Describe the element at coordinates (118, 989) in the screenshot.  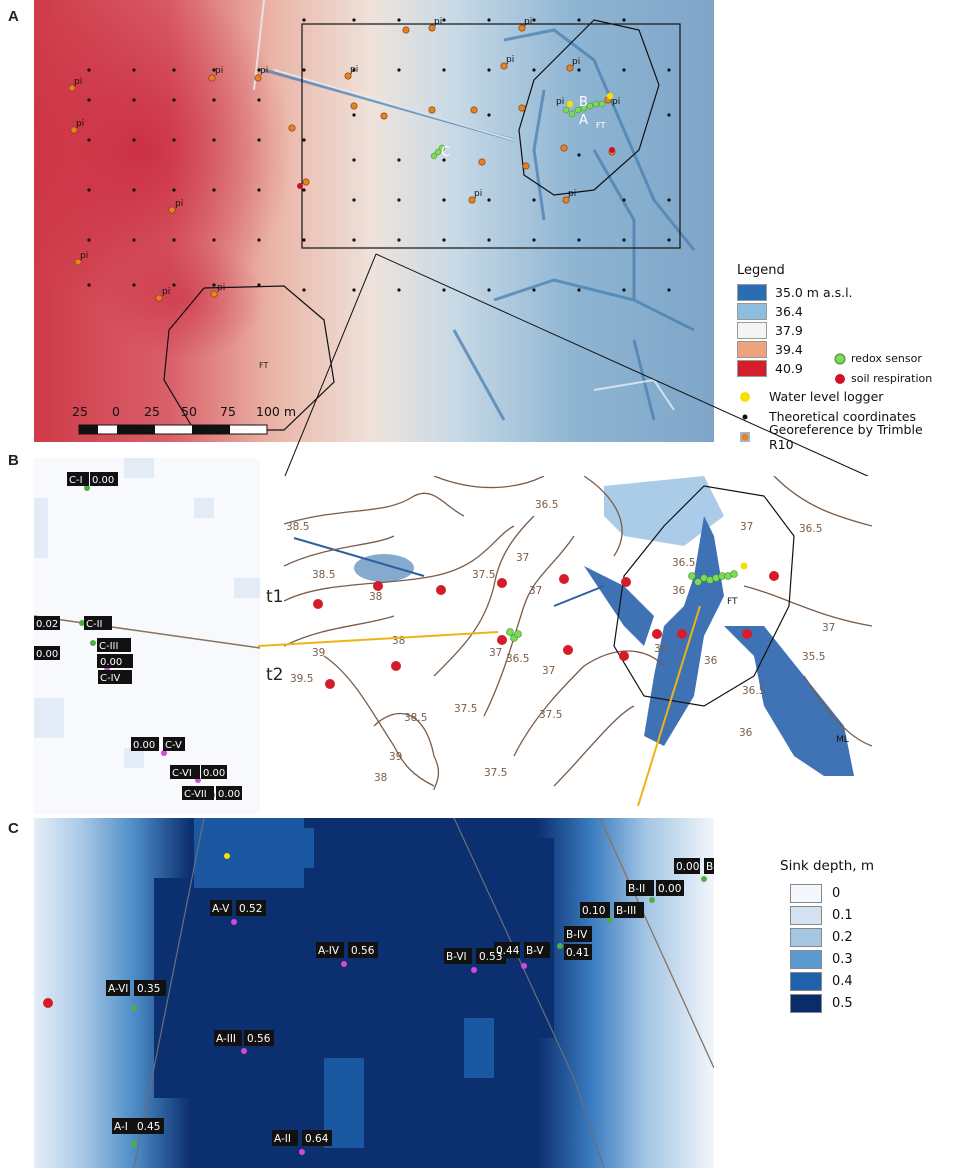
I see `svg-text: A-VI` at that location.